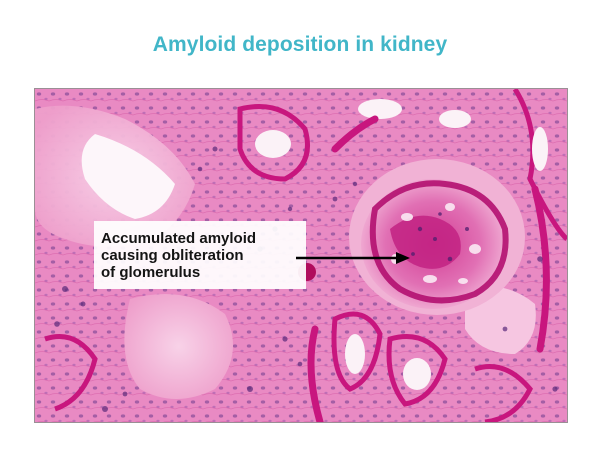 The height and width of the screenshot is (451, 600). Describe the element at coordinates (437, 237) in the screenshot. I see `glomerulus` at that location.